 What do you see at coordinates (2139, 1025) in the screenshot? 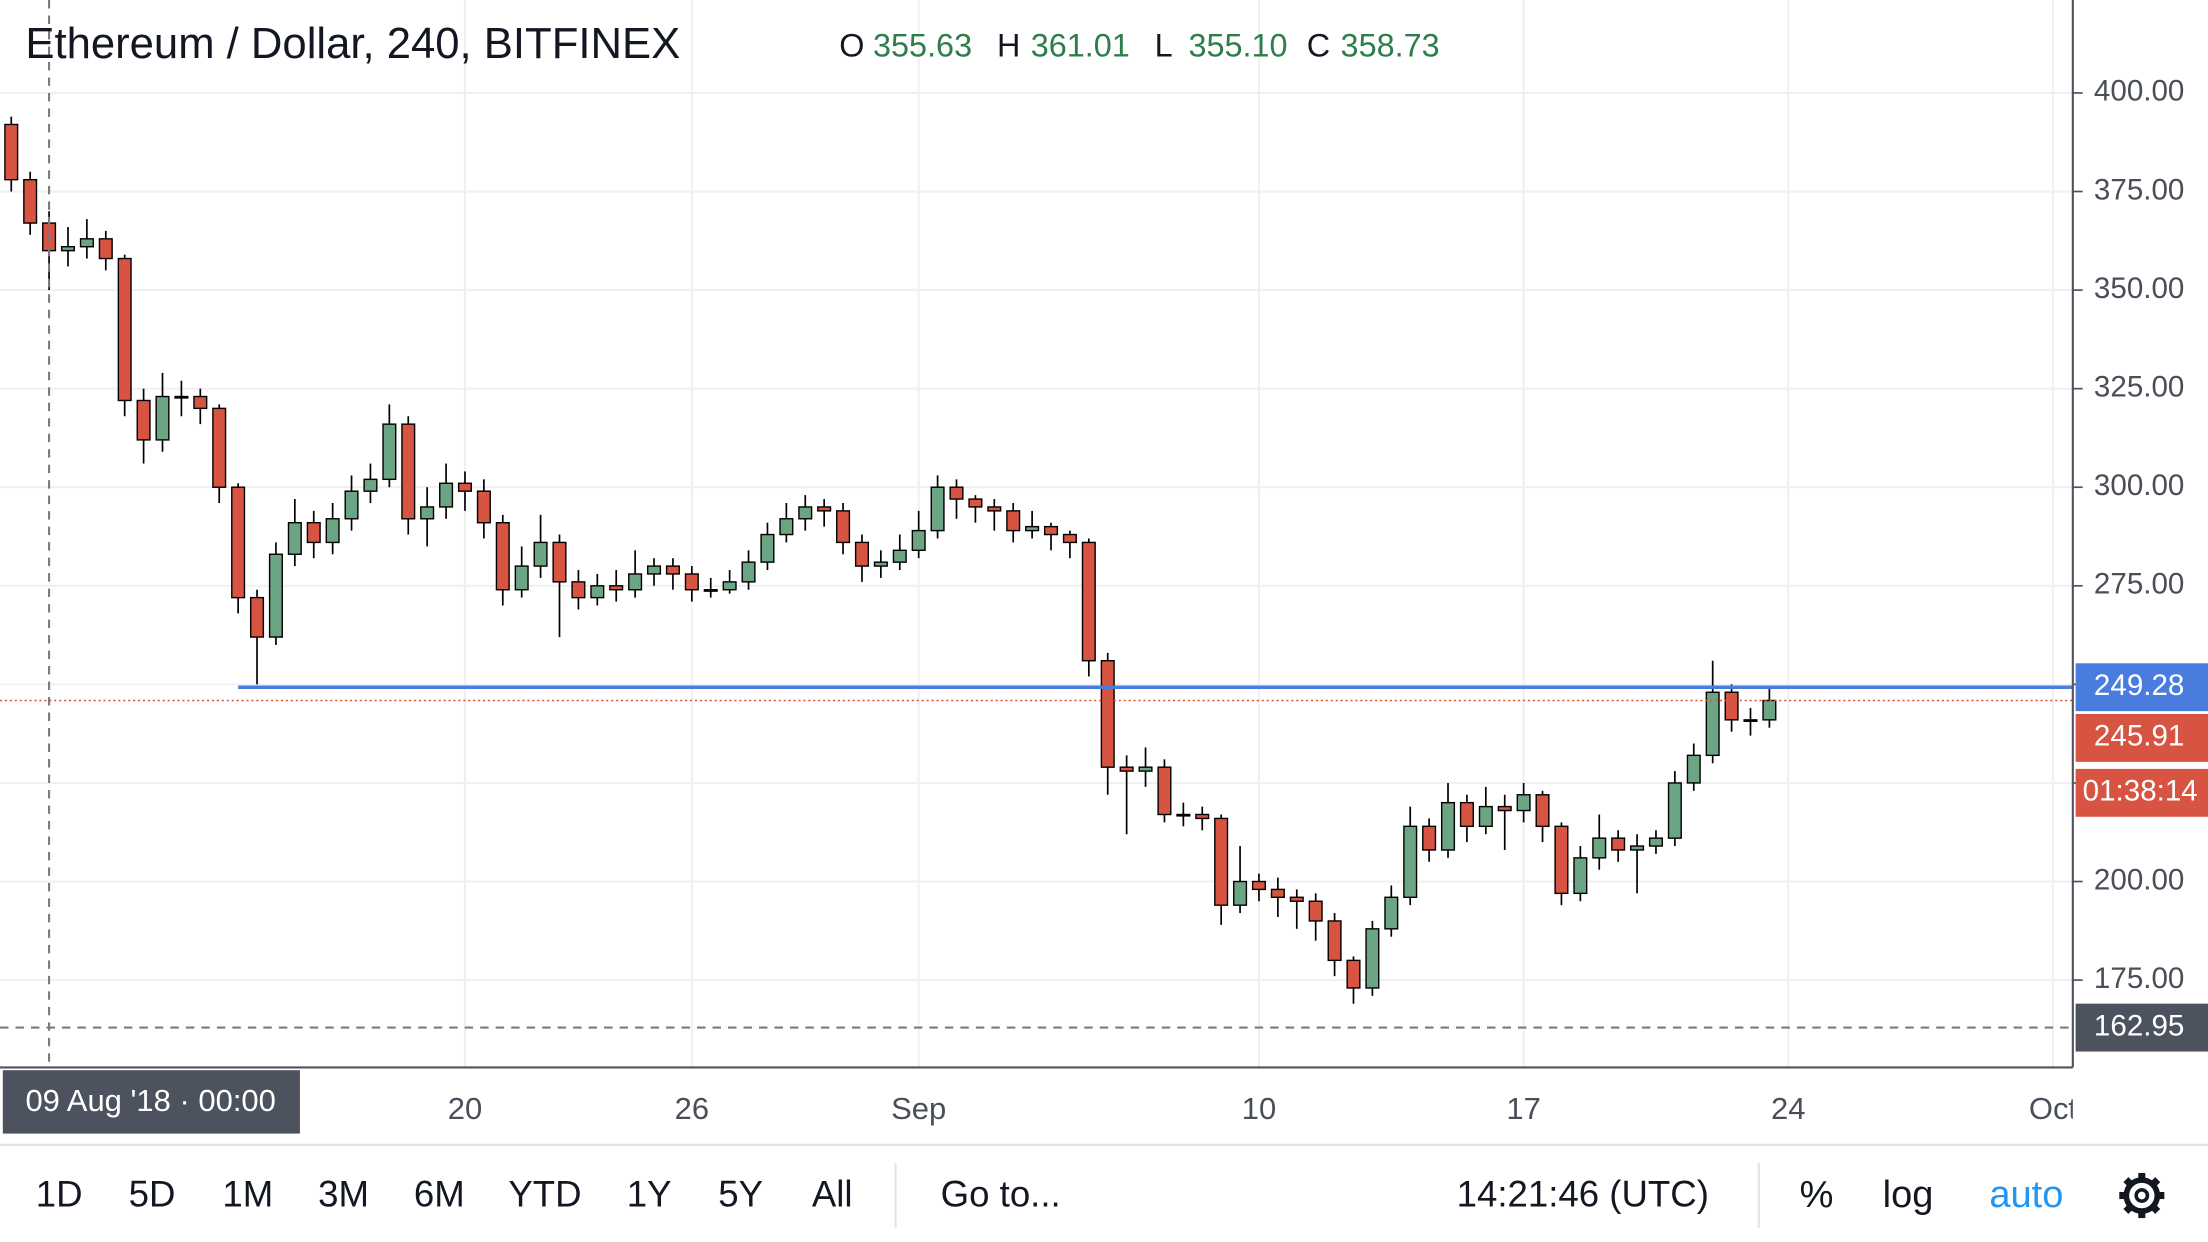
I see `crosshair-price-label: 162.95` at bounding box center [2139, 1025].